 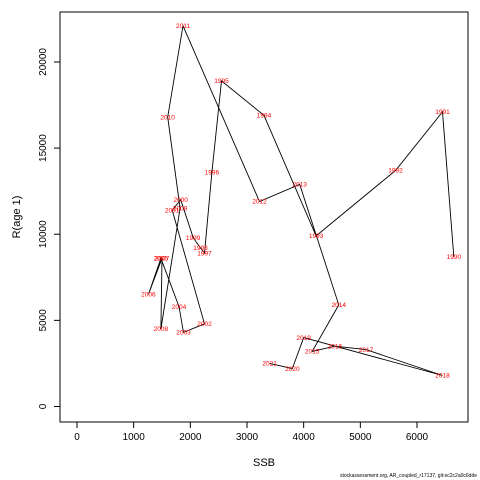 What do you see at coordinates (303, 338) in the screenshot?
I see `point-label-2019: 2019` at bounding box center [303, 338].